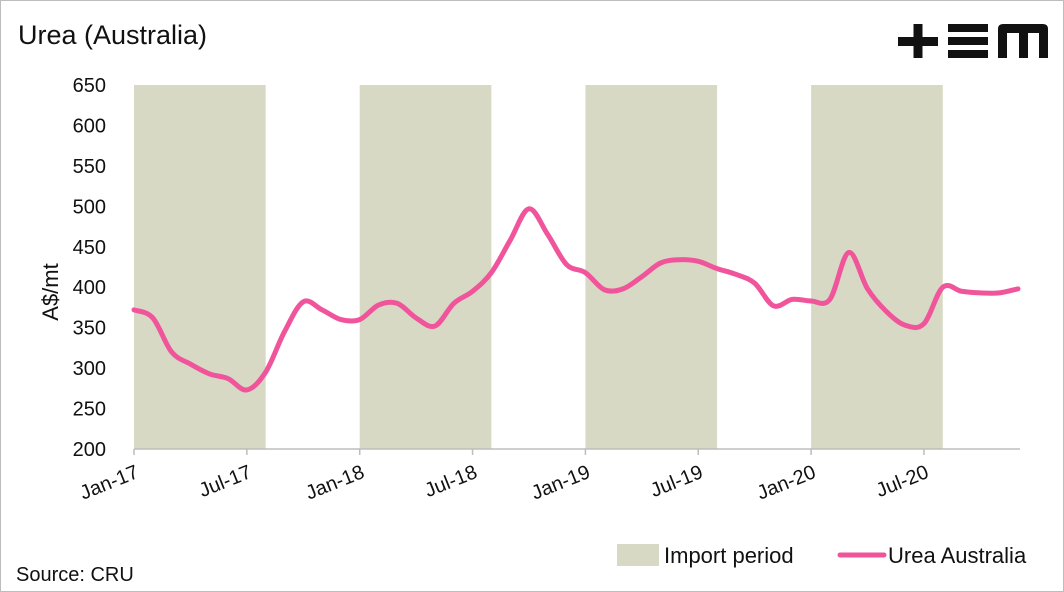  Describe the element at coordinates (89, 268) in the screenshot. I see `y-tick-labels: 200 250 300 350 400 450 500 550 600 650` at that location.